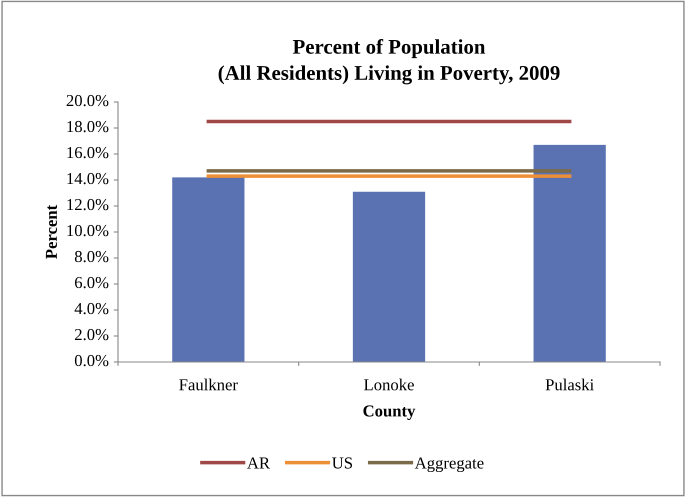  I want to click on x-tick-label: Faulkner, so click(208, 384).